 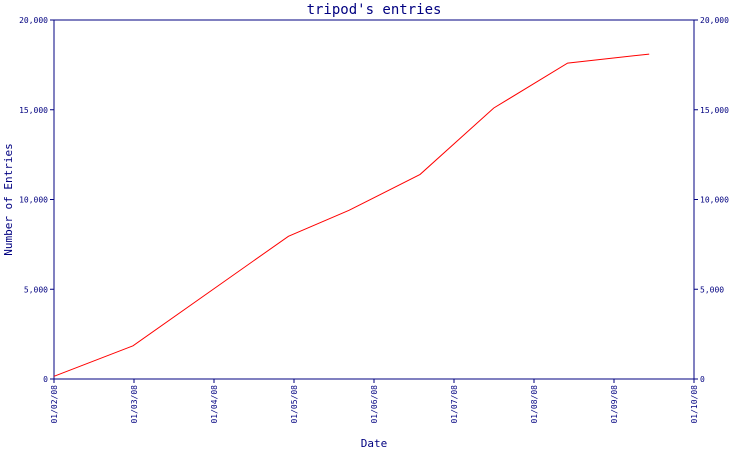 I want to click on y-tick-label-right: 10,000, so click(x=714, y=200).